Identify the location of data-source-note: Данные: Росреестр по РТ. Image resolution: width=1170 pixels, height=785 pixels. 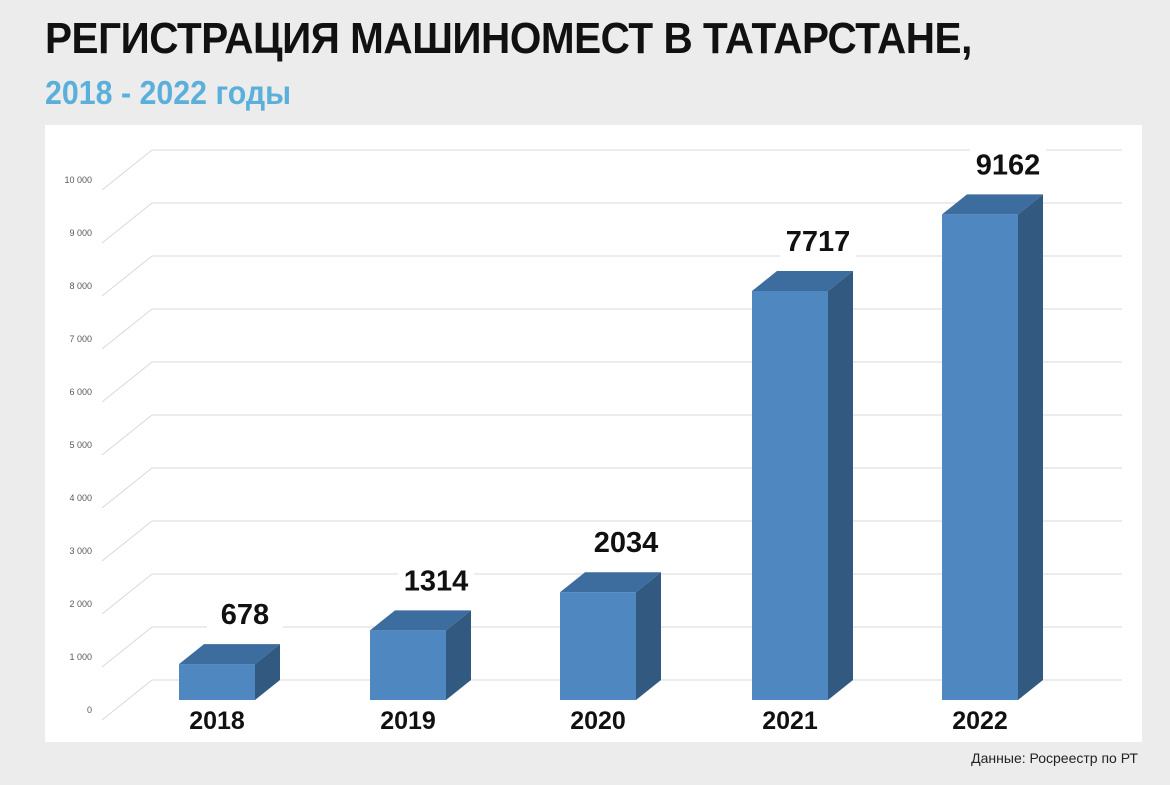
(1054, 758).